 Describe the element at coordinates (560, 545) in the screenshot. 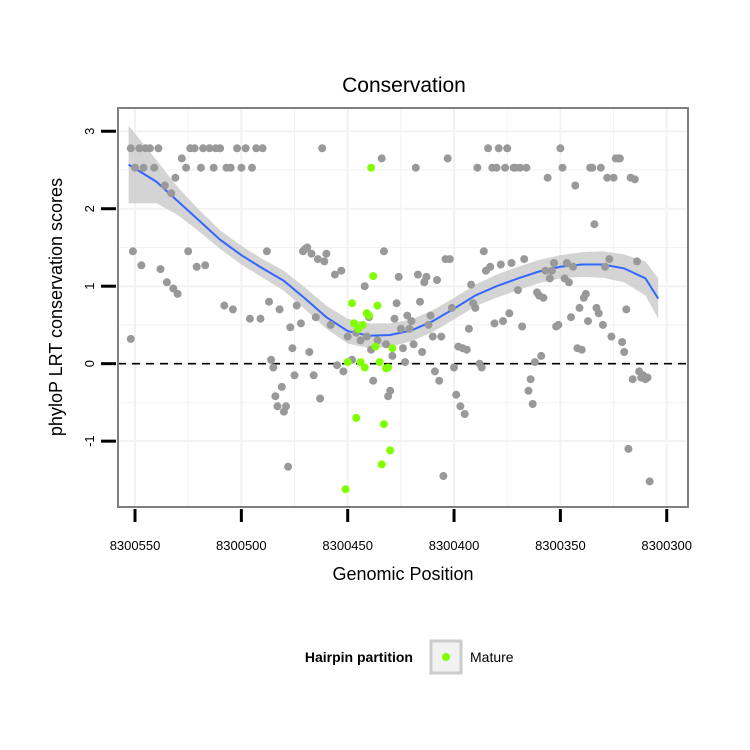

I see `x-tick-label: 8300350` at that location.